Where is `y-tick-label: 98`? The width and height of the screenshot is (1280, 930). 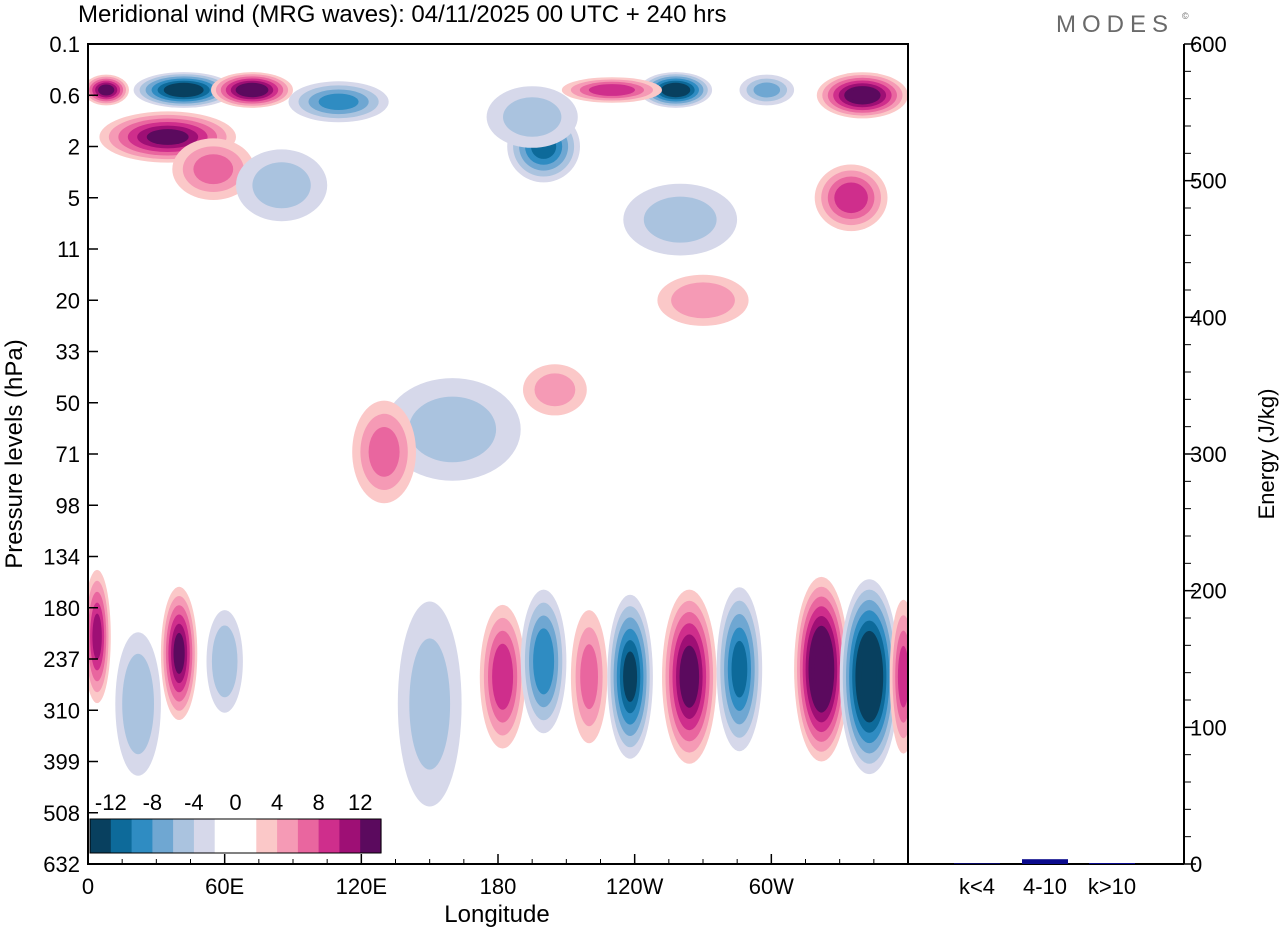 y-tick-label: 98 is located at coordinates (68, 505).